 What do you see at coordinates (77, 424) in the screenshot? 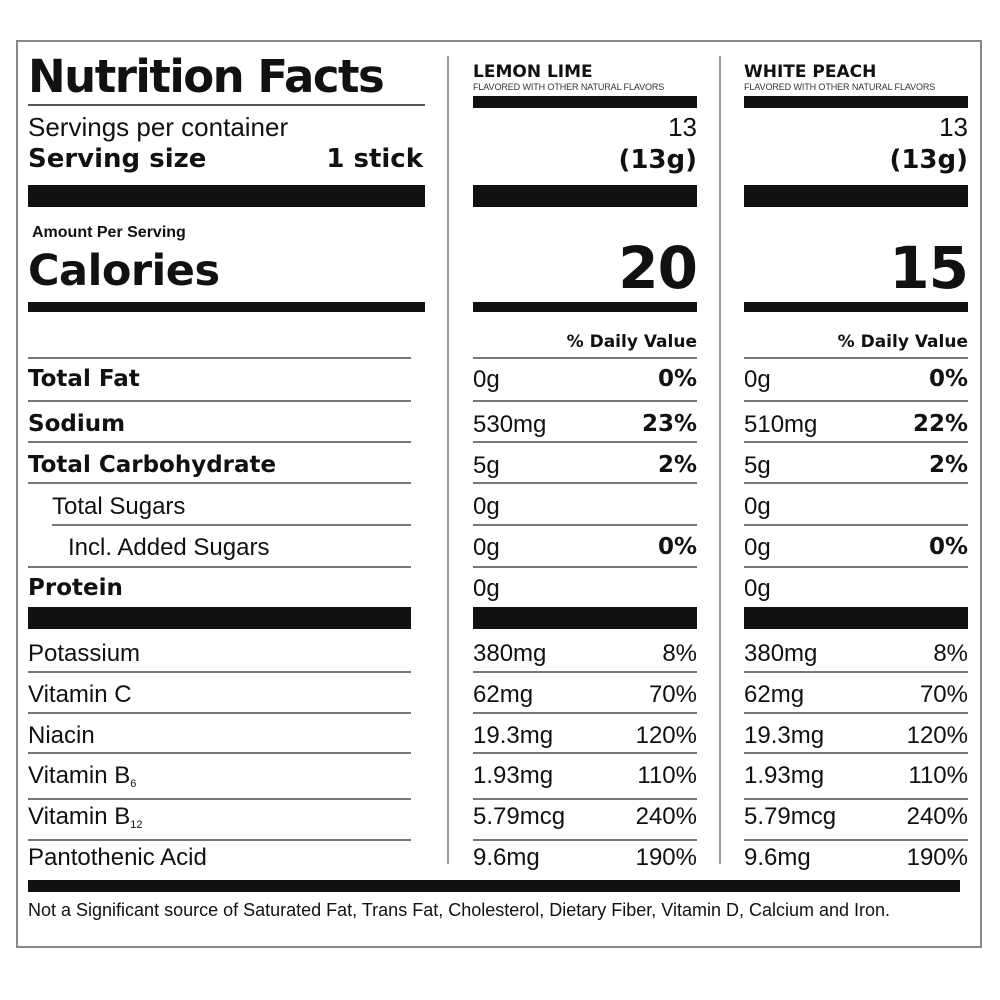
I see `nutrient-name-sodium: Sodium` at bounding box center [77, 424].